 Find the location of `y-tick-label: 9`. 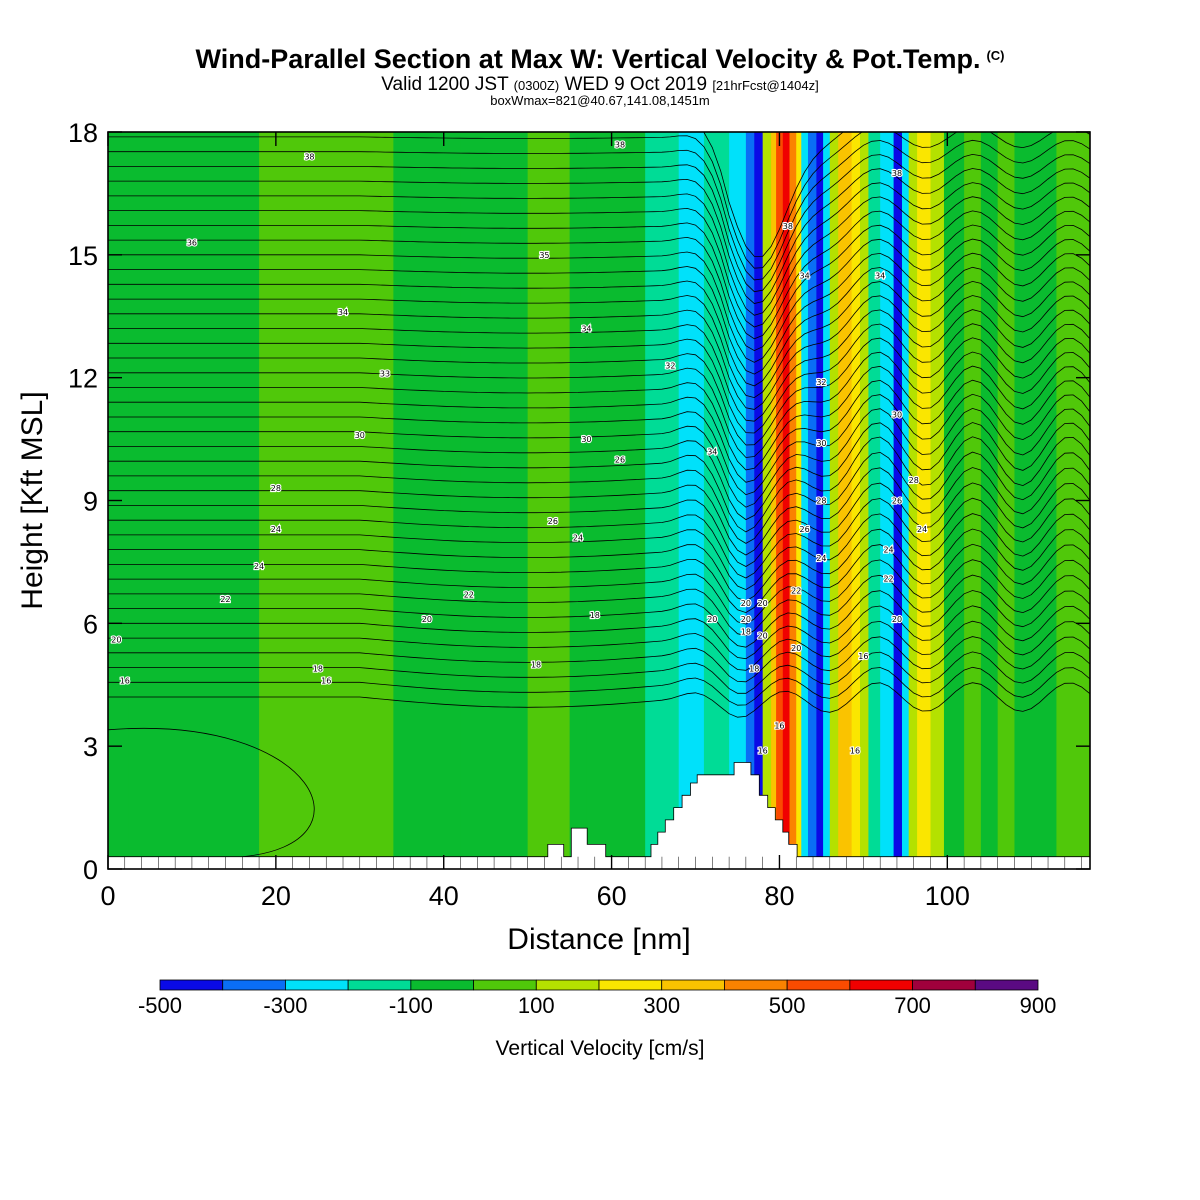

y-tick-label: 9 is located at coordinates (90, 502).